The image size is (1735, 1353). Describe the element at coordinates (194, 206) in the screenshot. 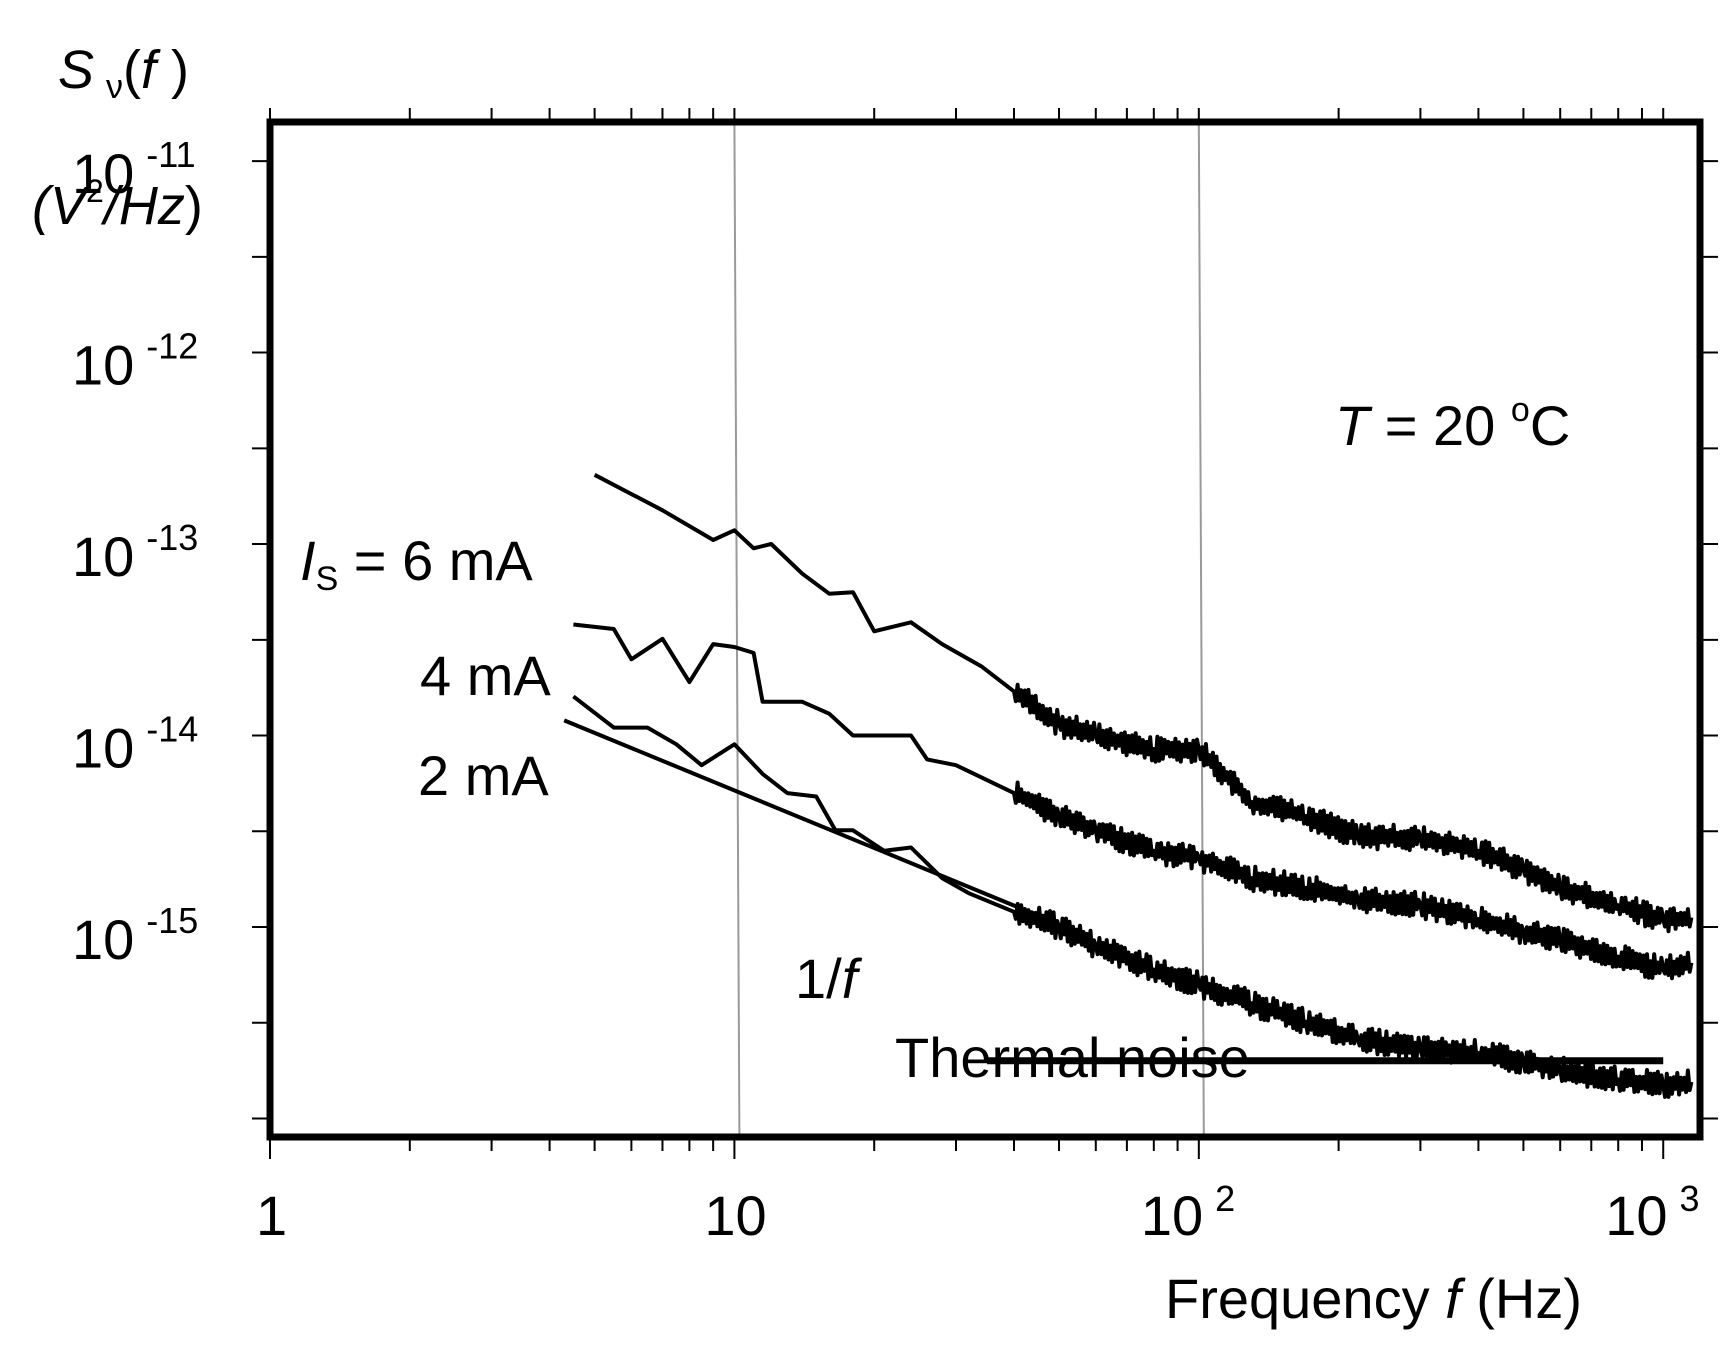

I see `y-units-close: )` at that location.